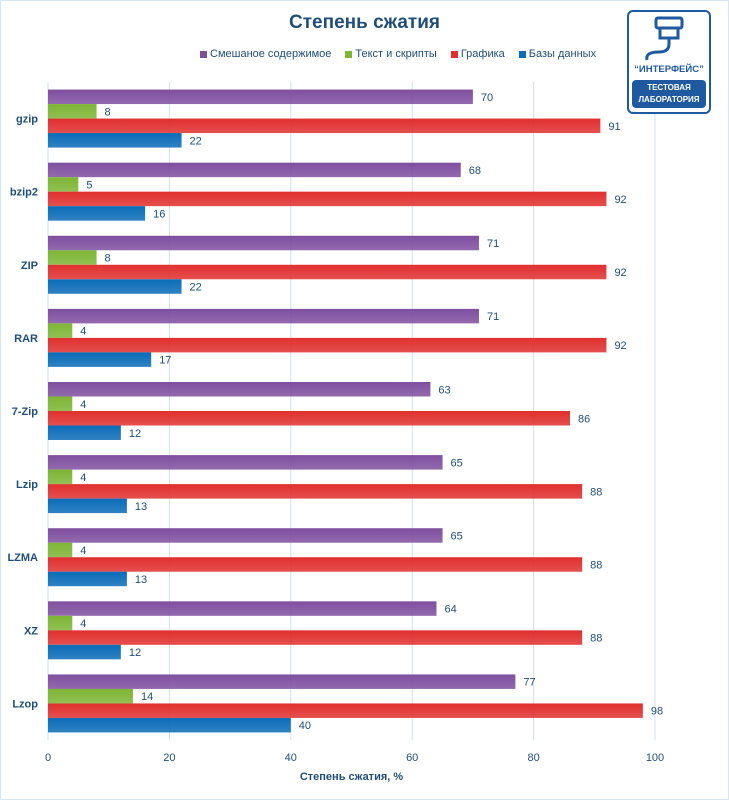 The width and height of the screenshot is (729, 800). I want to click on data-label: 77, so click(529, 683).